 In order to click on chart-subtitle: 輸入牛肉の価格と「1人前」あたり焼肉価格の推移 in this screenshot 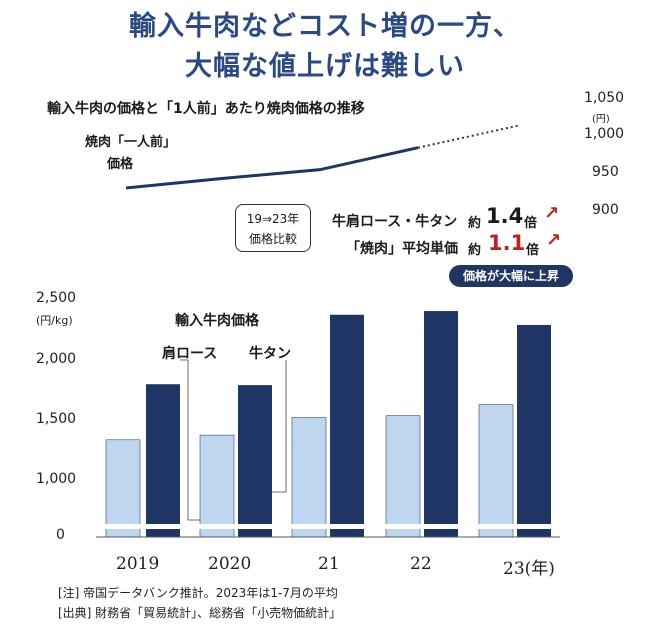, I will do `click(206, 109)`.